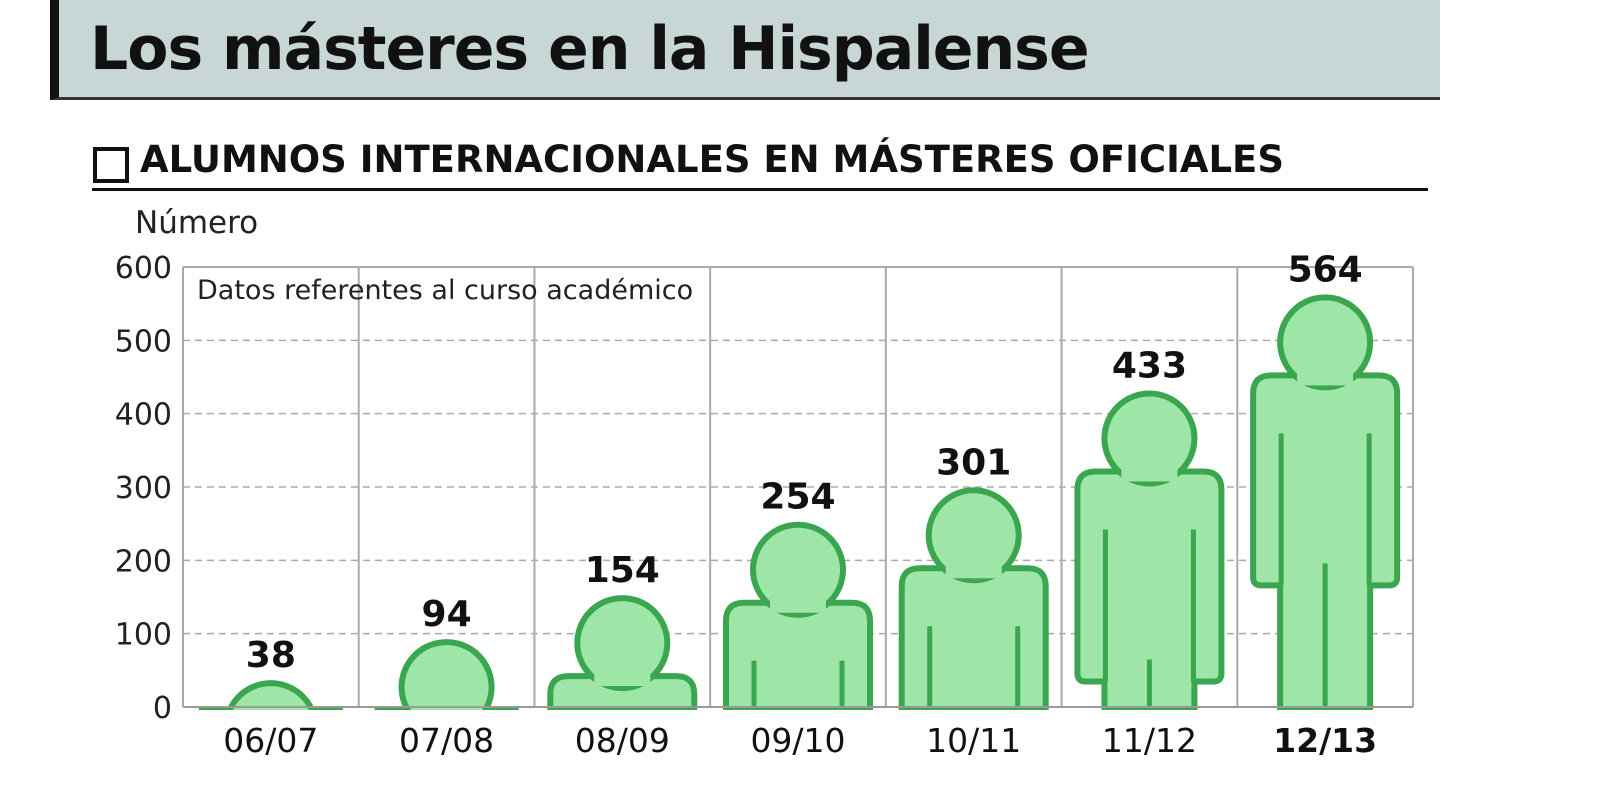 The image size is (1600, 804). Describe the element at coordinates (143, 561) in the screenshot. I see `y-tick-label: 200` at that location.